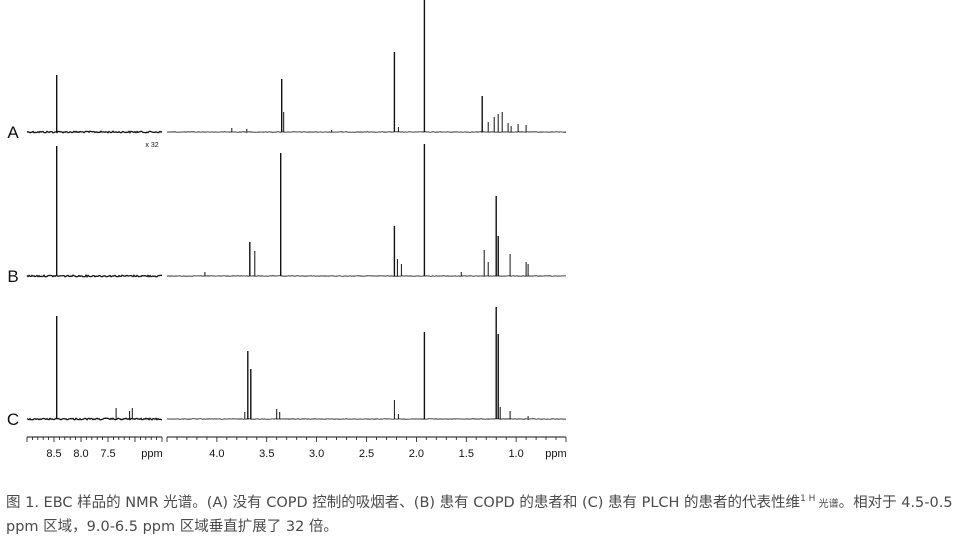  I want to click on baseline-A-right, so click(366, 132).